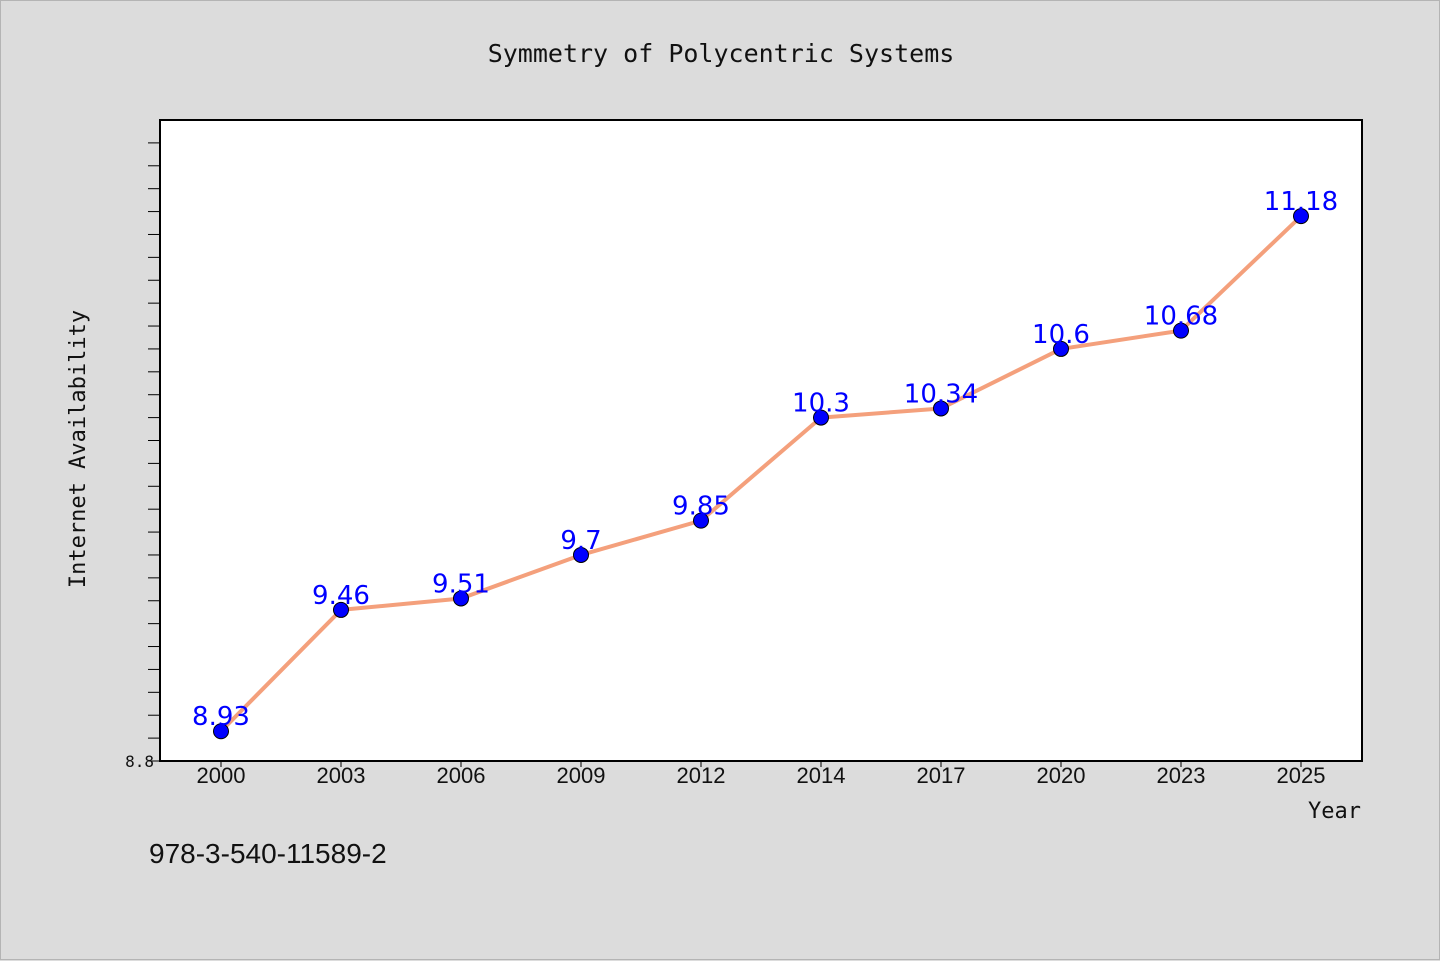 This screenshot has height=961, width=1440. I want to click on data-label: 11.18, so click(1301, 202).